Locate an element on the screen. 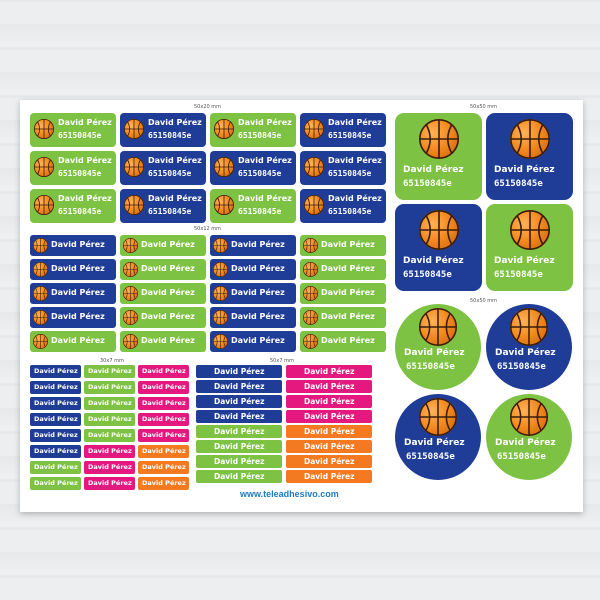 The width and height of the screenshot is (600, 600). website-link: www.teleadhesivo.com is located at coordinates (289, 494).